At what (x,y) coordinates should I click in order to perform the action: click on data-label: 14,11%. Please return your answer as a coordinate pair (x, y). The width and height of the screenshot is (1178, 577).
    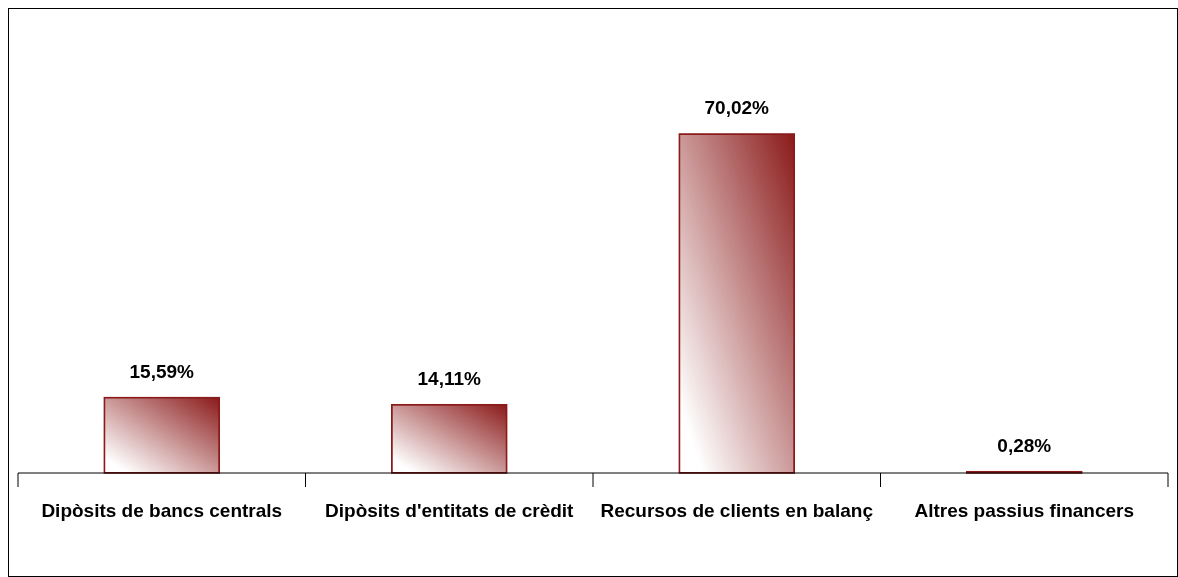
    Looking at the image, I should click on (449, 378).